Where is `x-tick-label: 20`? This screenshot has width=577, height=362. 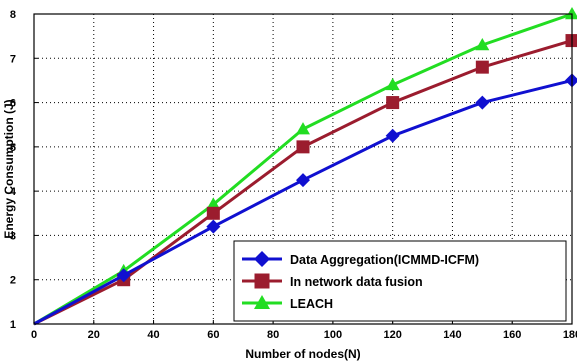
x-tick-label: 20 is located at coordinates (94, 335).